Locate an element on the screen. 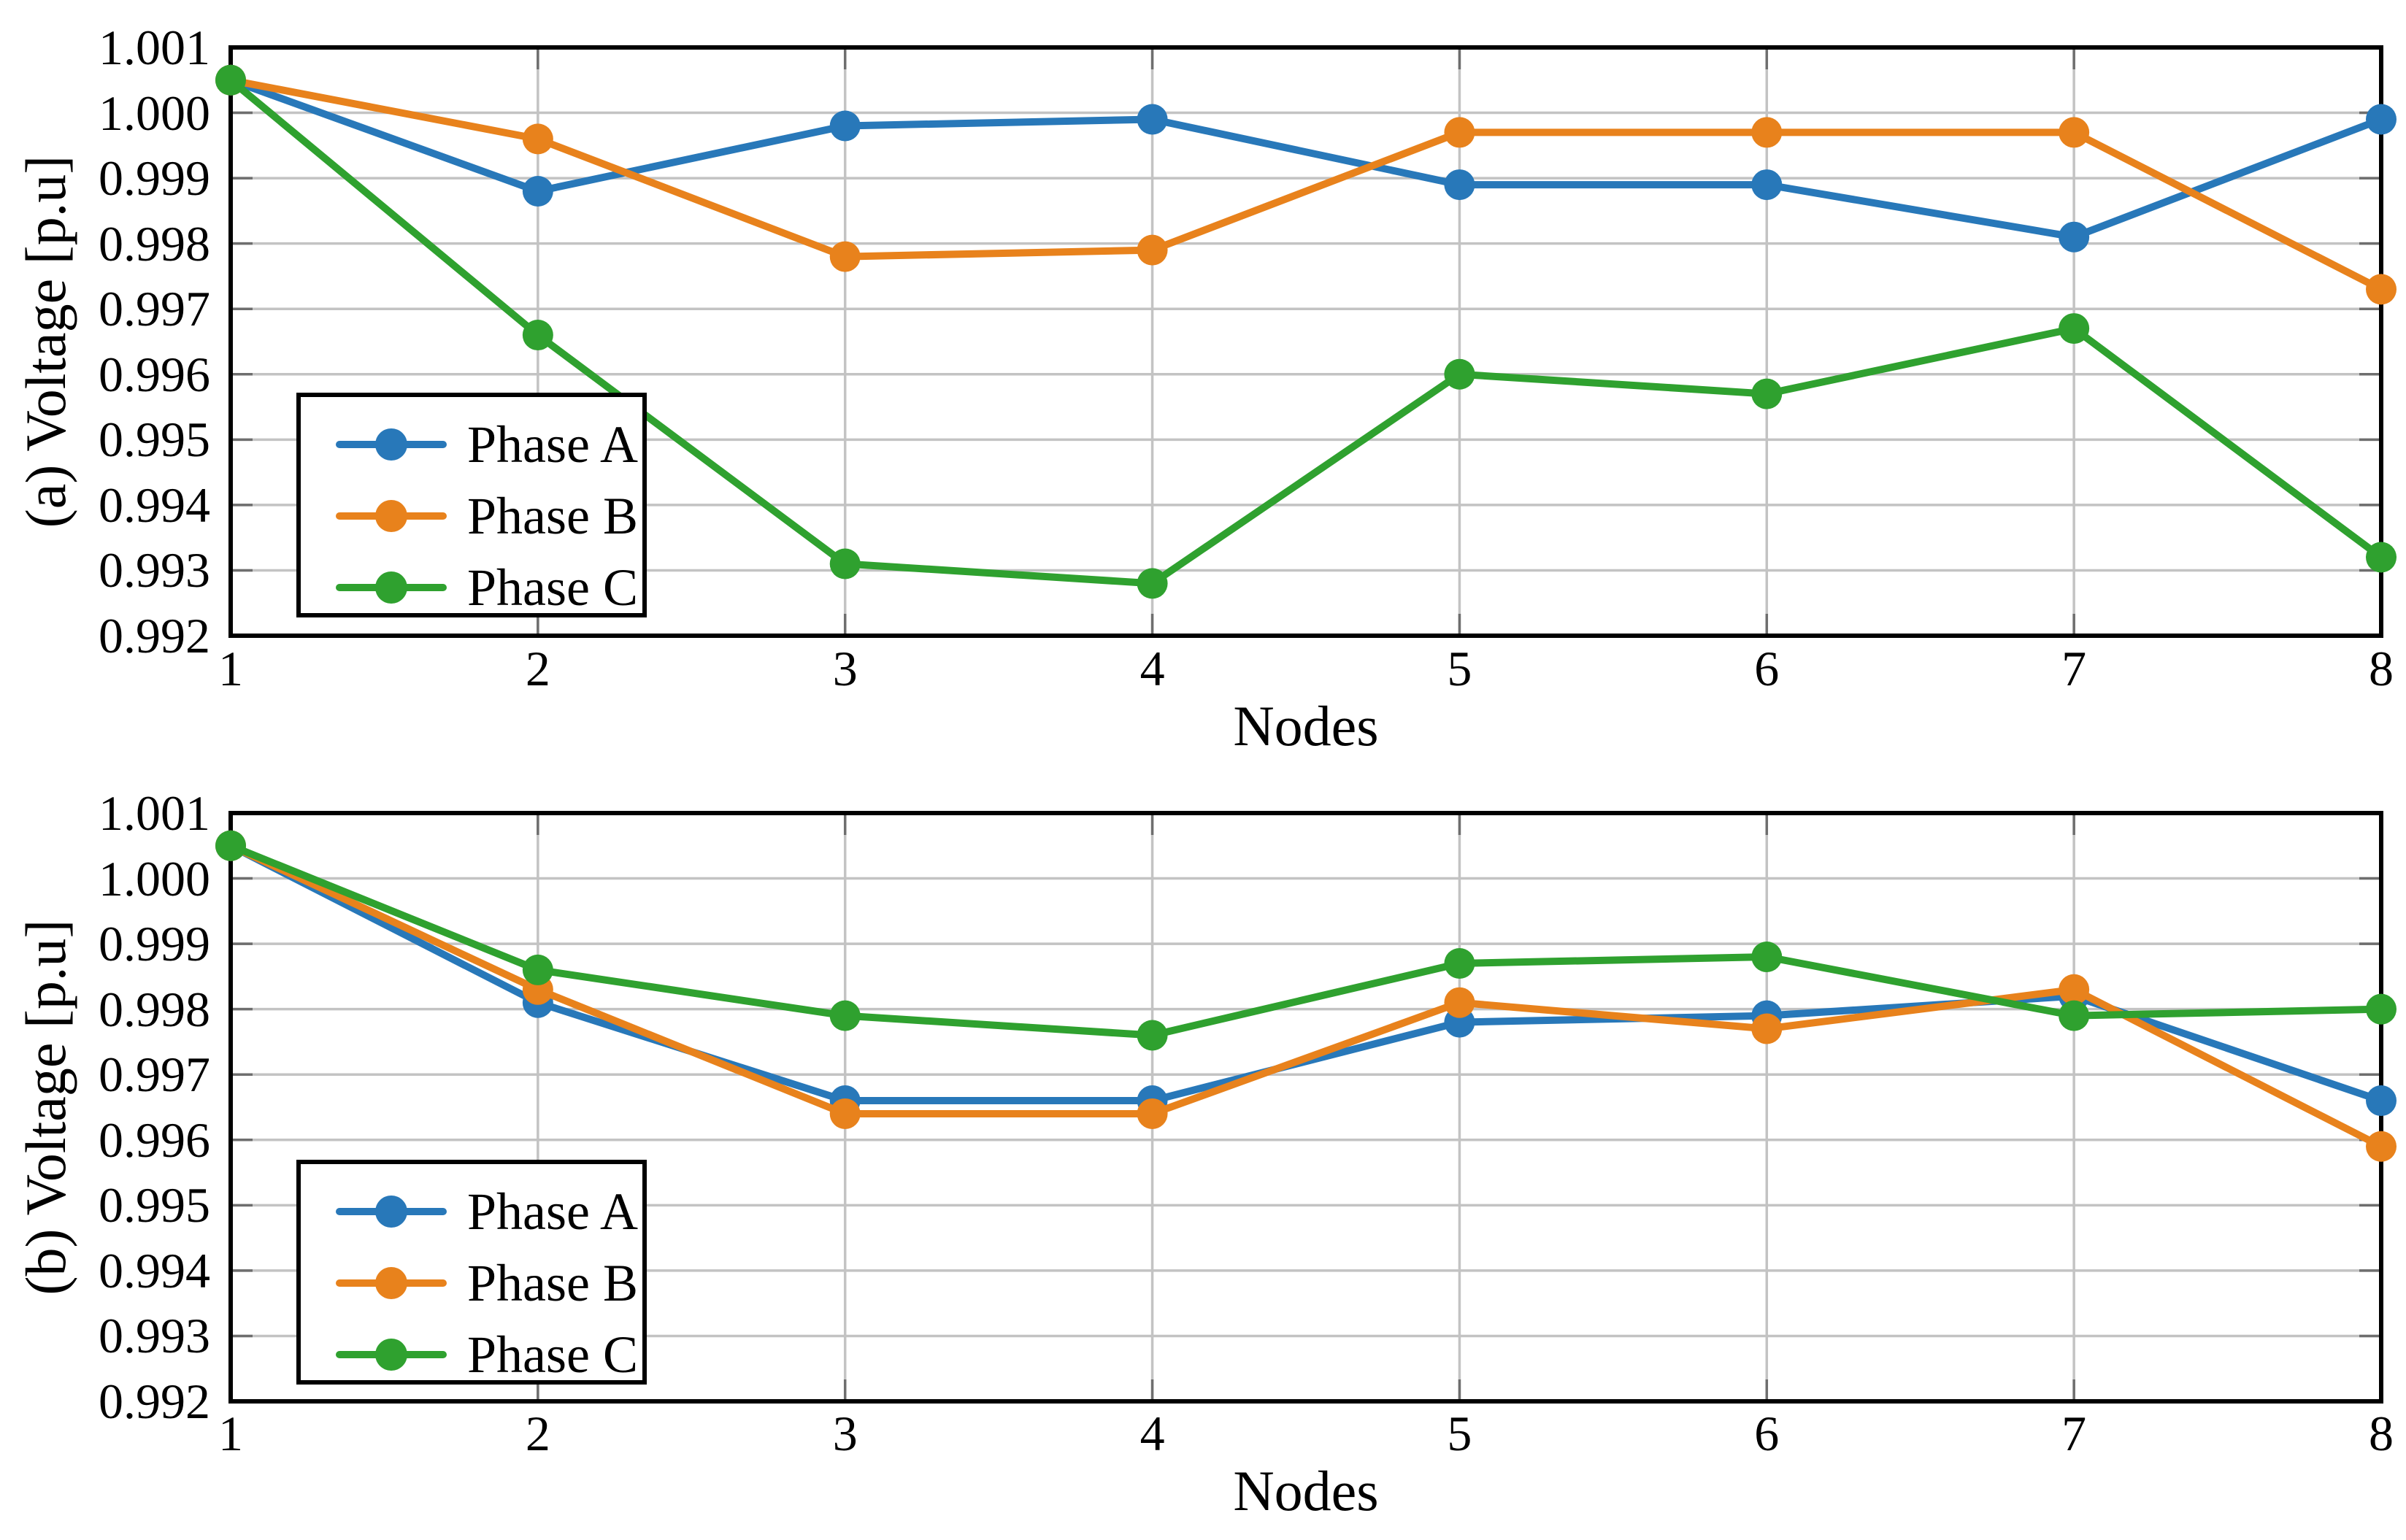 This screenshot has width=2406, height=1540. plot-a-x-axis-label: Nodes is located at coordinates (1306, 726).